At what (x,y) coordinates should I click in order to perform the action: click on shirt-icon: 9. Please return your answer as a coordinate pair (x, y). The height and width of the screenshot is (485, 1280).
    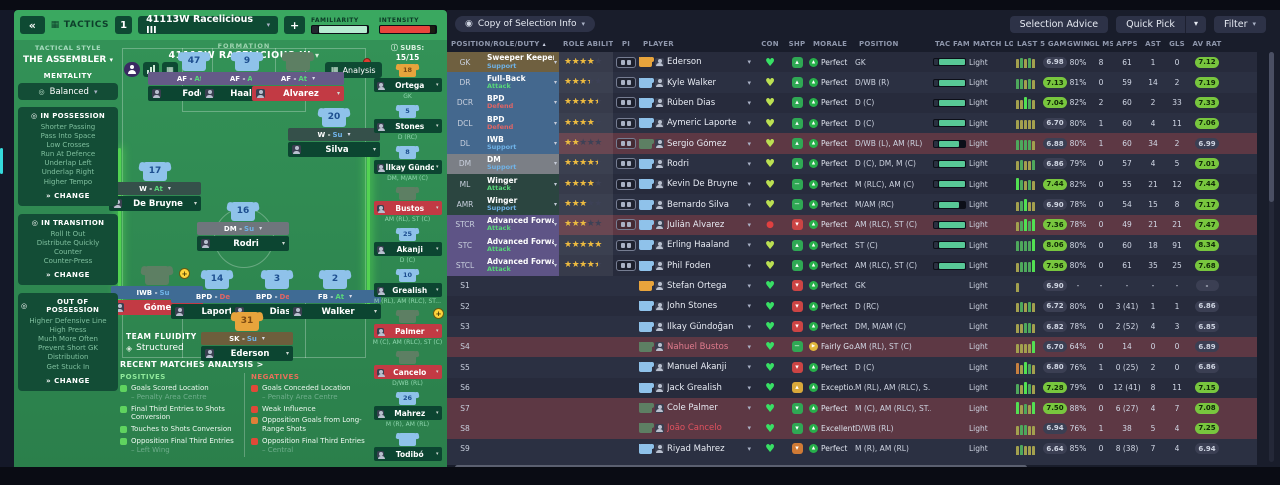
    Looking at the image, I should click on (247, 61).